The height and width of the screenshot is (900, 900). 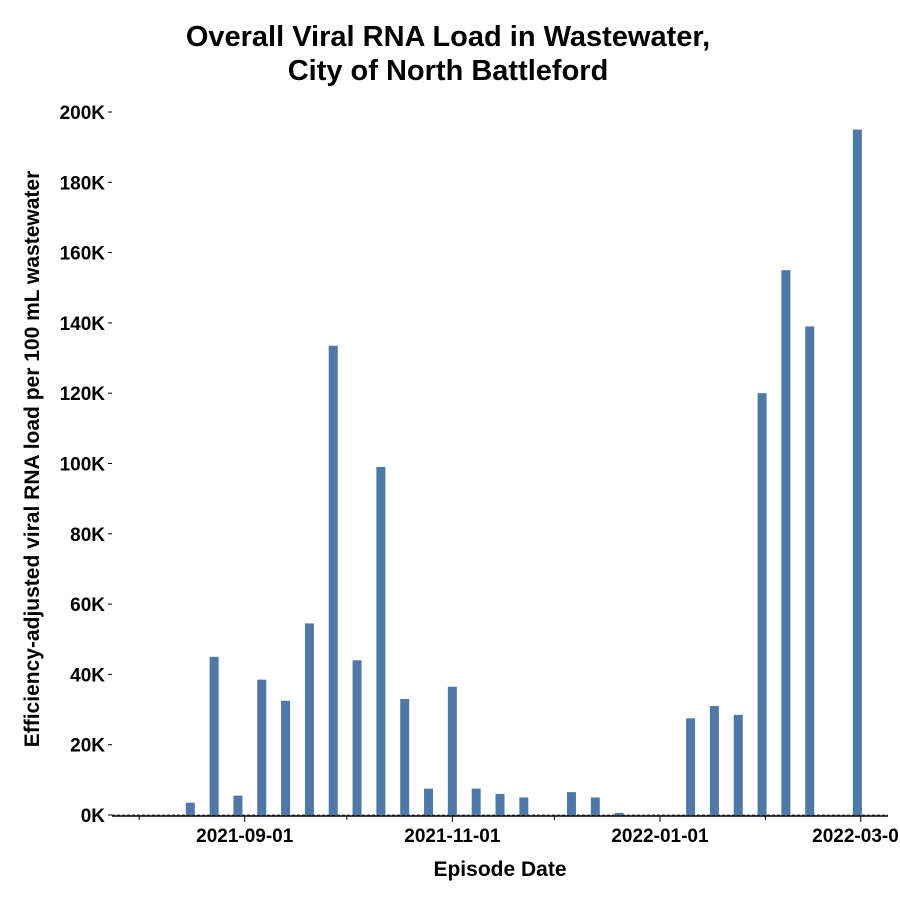 What do you see at coordinates (499, 869) in the screenshot?
I see `x-axis-title: Episode Date` at bounding box center [499, 869].